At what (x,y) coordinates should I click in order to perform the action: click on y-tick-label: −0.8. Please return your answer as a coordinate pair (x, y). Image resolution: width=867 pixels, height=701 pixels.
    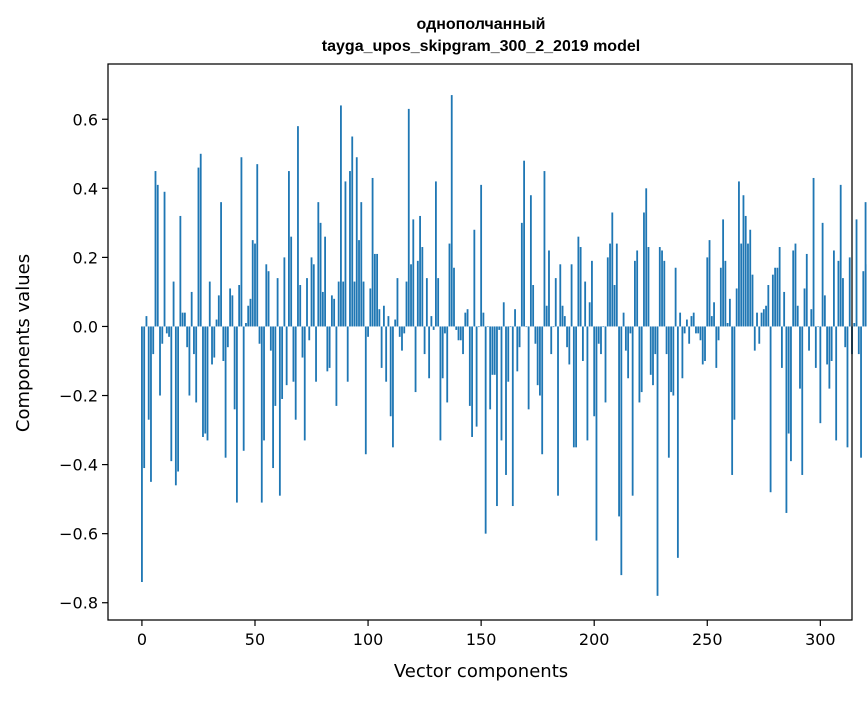
    Looking at the image, I should click on (78, 603).